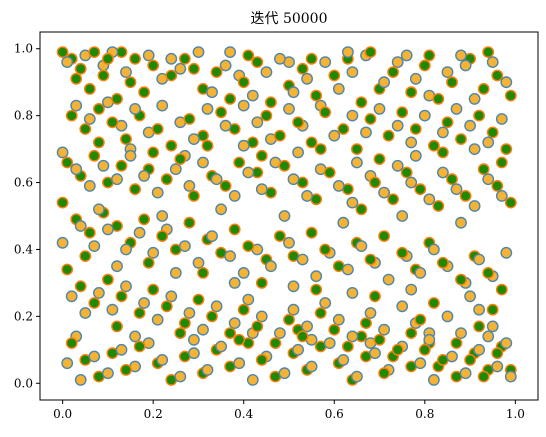  I want to click on y-tick-label: 0.6, so click(23, 183).